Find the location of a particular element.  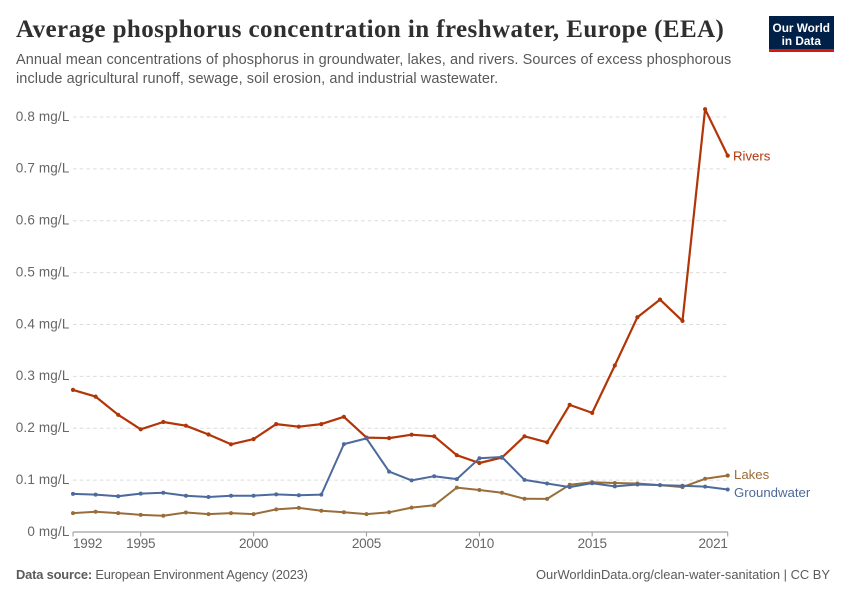

svg-text: 0.7 mg/L is located at coordinates (43, 168).